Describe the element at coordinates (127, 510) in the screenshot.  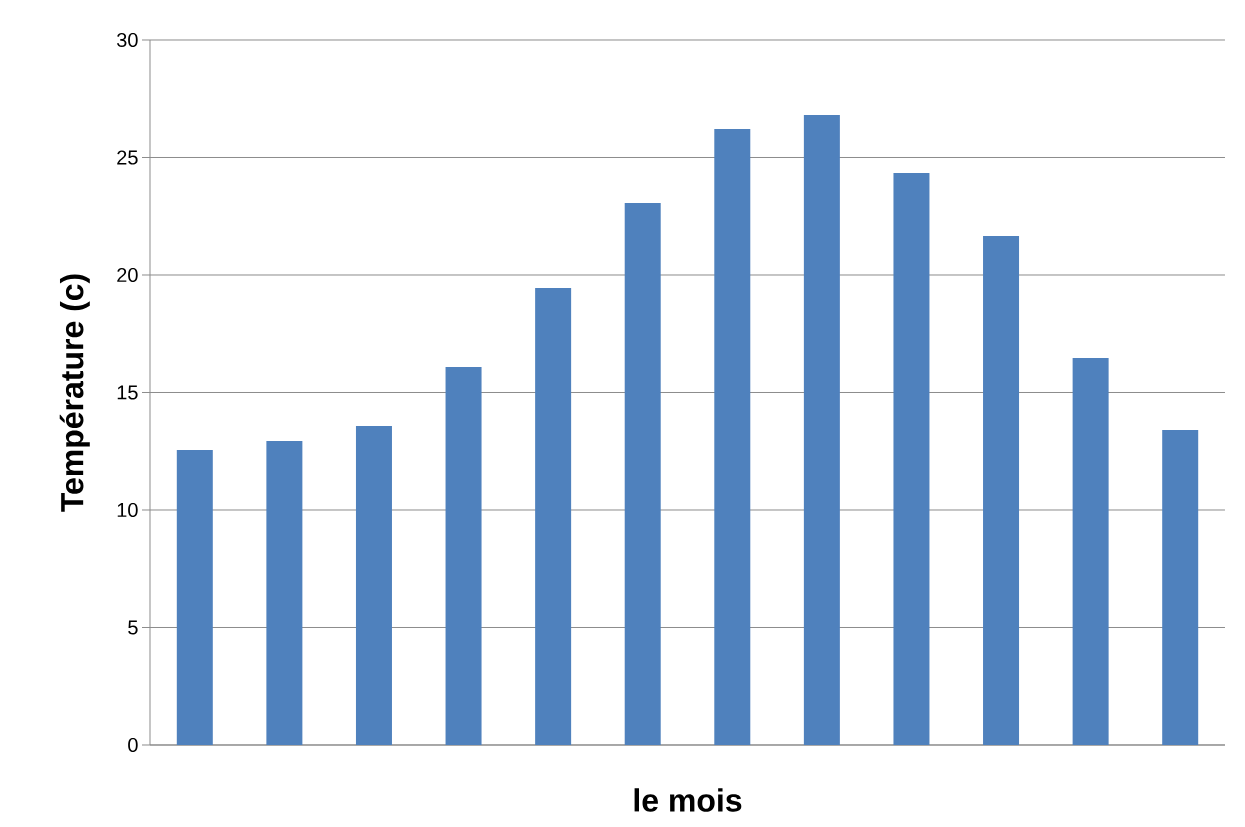
I see `y-tick-label: 10` at that location.